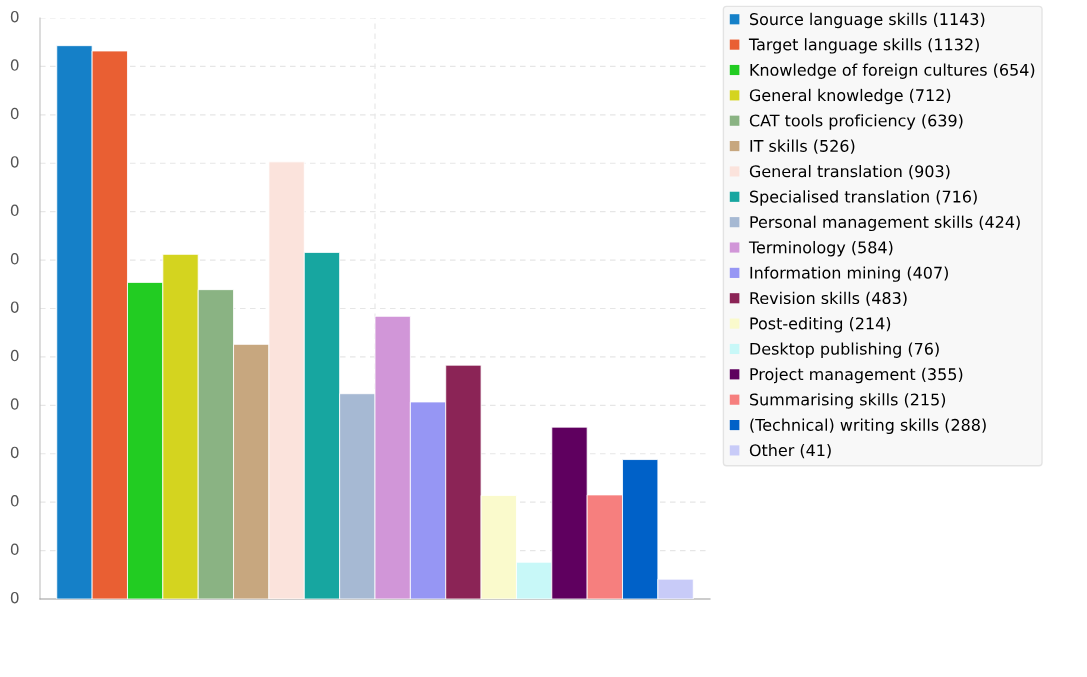 The image size is (1087, 677). I want to click on legend-label: Specialised translation (716), so click(863, 198).